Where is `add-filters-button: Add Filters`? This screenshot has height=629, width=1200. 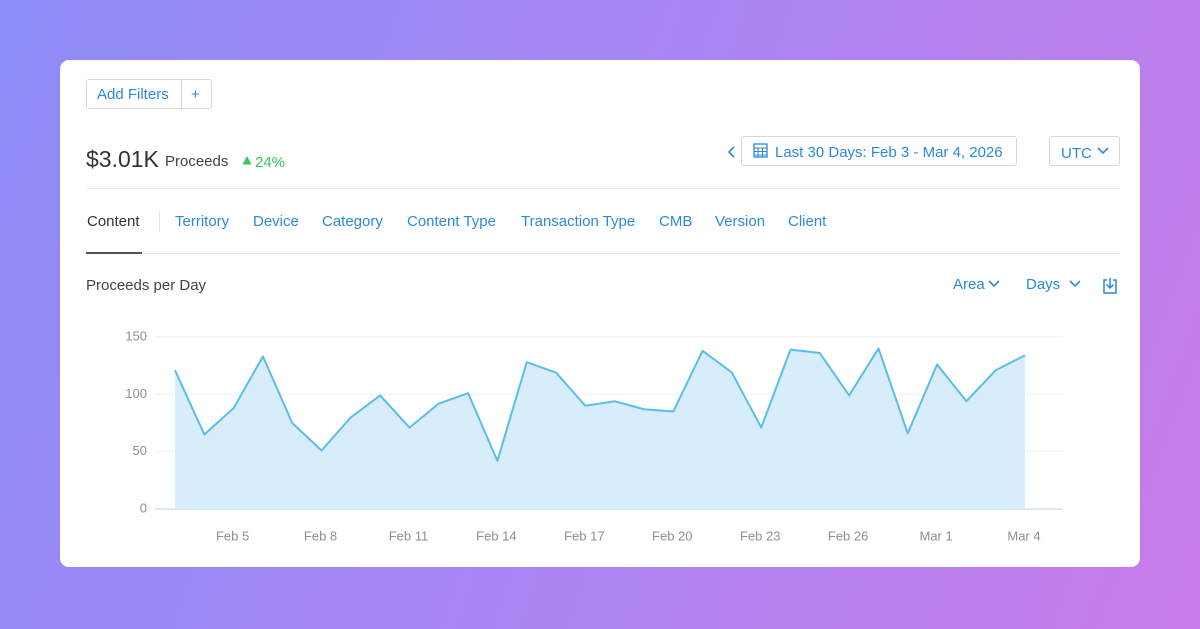 add-filters-button: Add Filters is located at coordinates (133, 94).